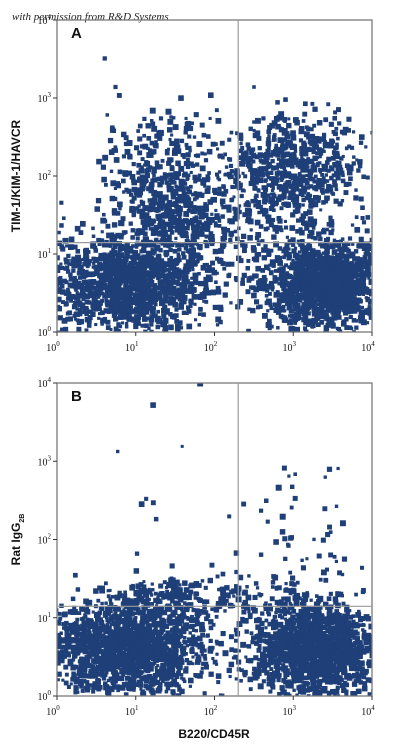  Describe the element at coordinates (368, 347) in the screenshot. I see `x-tick-label: 104` at that location.